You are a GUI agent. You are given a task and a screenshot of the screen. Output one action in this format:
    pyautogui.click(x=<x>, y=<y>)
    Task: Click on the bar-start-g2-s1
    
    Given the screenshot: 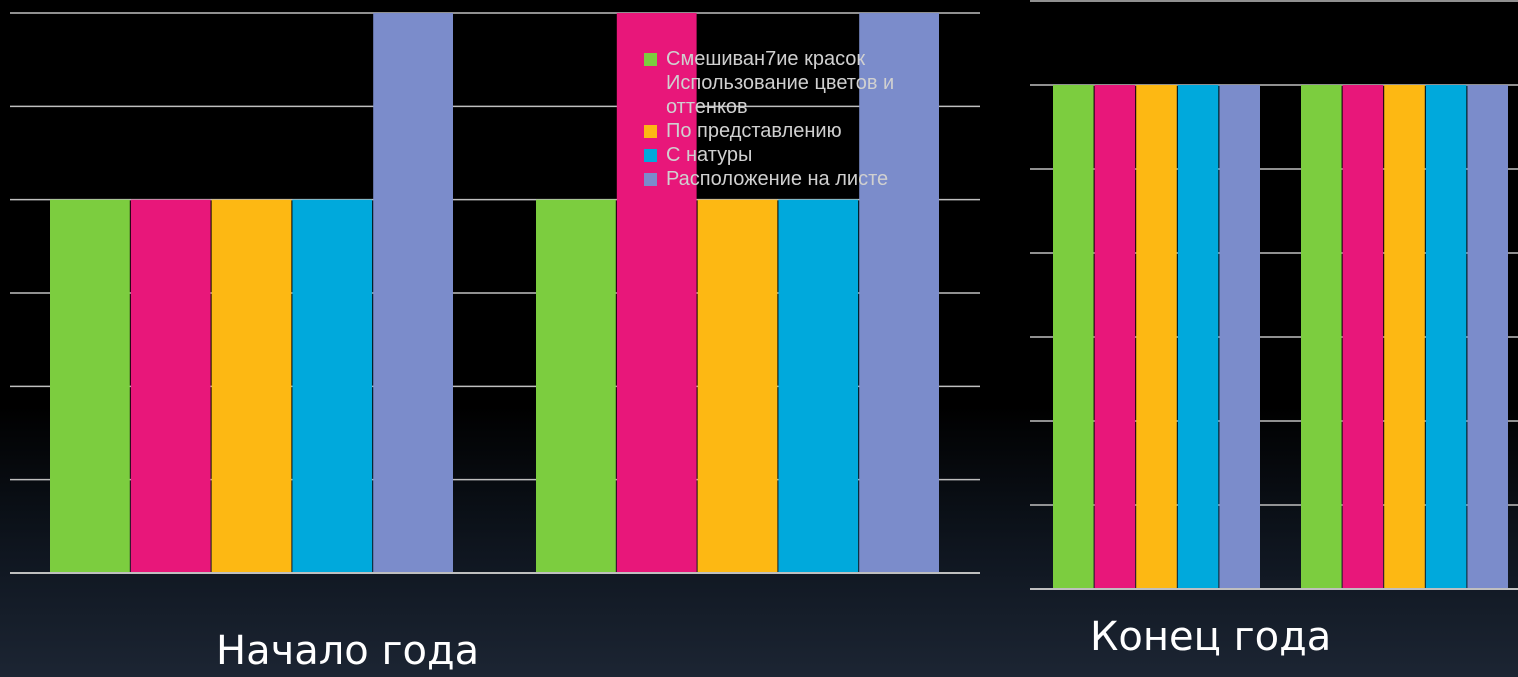 What is the action you would take?
    pyautogui.click(x=576, y=386)
    